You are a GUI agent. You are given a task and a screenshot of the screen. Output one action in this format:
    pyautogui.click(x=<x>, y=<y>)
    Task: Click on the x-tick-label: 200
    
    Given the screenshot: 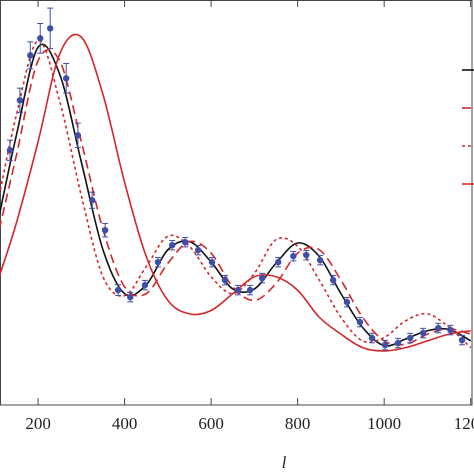 What is the action you would take?
    pyautogui.click(x=38, y=423)
    